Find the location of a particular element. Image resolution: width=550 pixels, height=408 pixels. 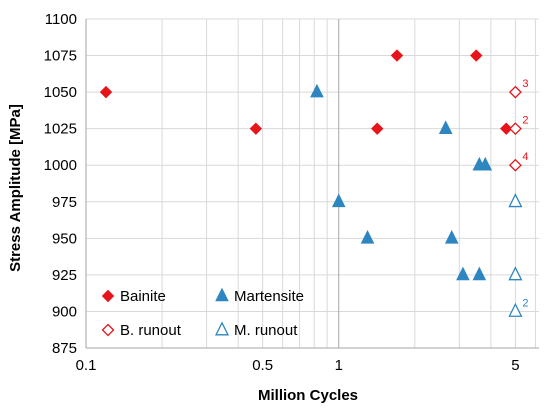

y-tick-label: 1075 is located at coordinates (60, 56).